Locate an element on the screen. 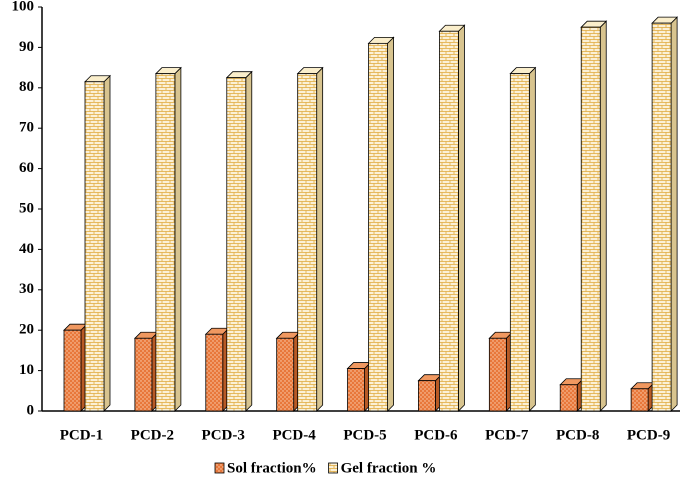  y-tick-label: 80 is located at coordinates (26, 87).